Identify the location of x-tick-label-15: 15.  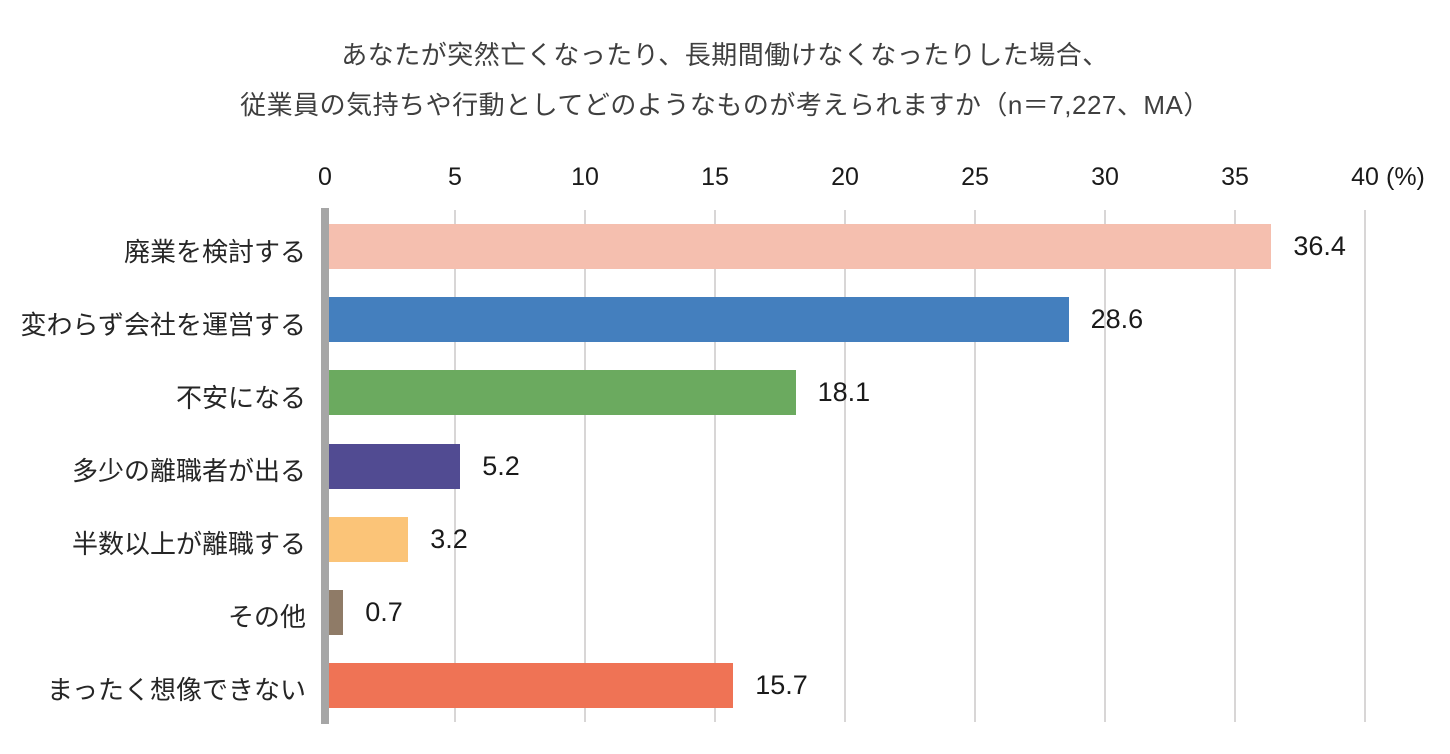
(715, 177).